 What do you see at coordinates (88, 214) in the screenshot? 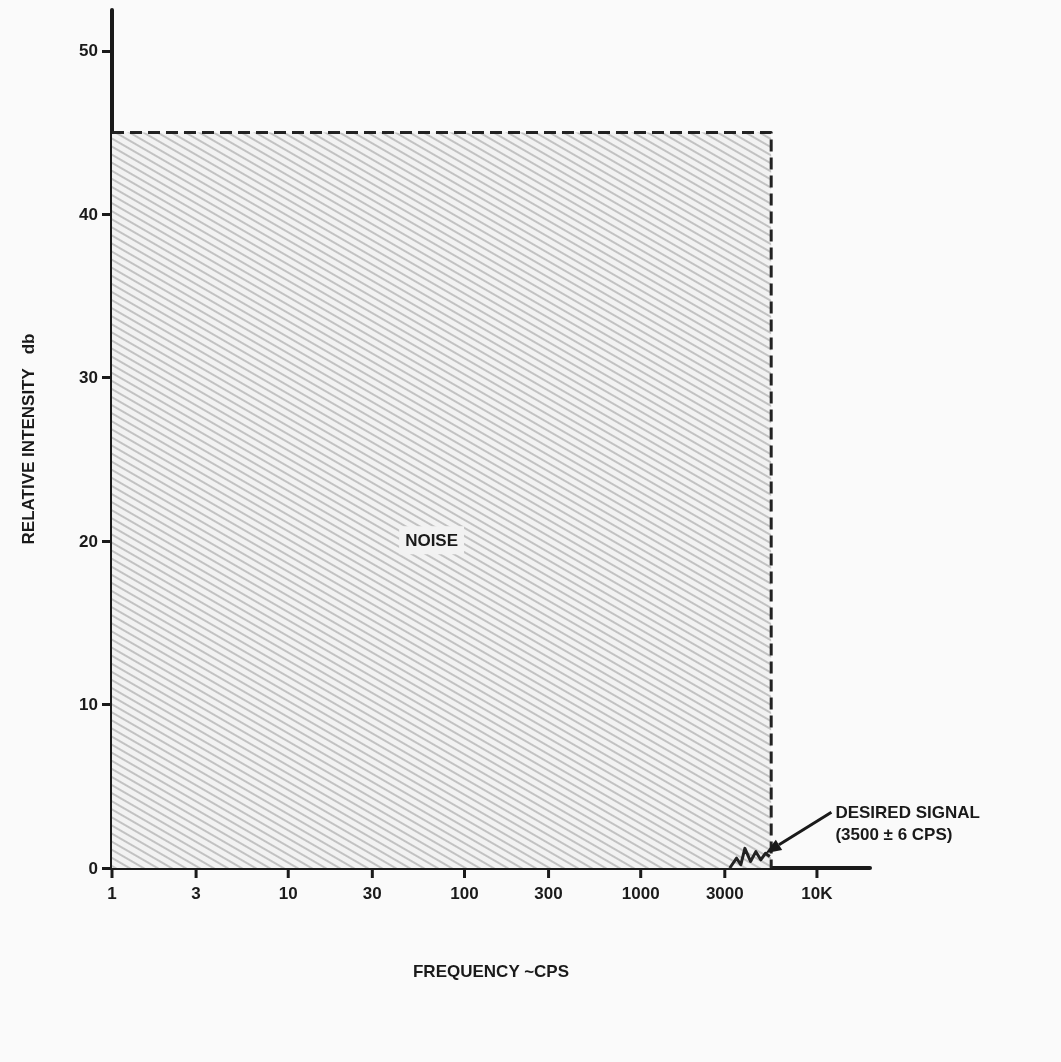
I see `y-tick-label: 40` at bounding box center [88, 214].